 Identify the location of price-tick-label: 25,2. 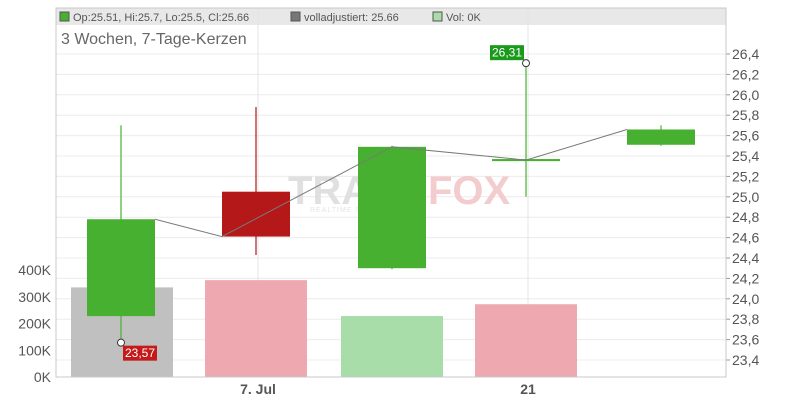
(745, 176).